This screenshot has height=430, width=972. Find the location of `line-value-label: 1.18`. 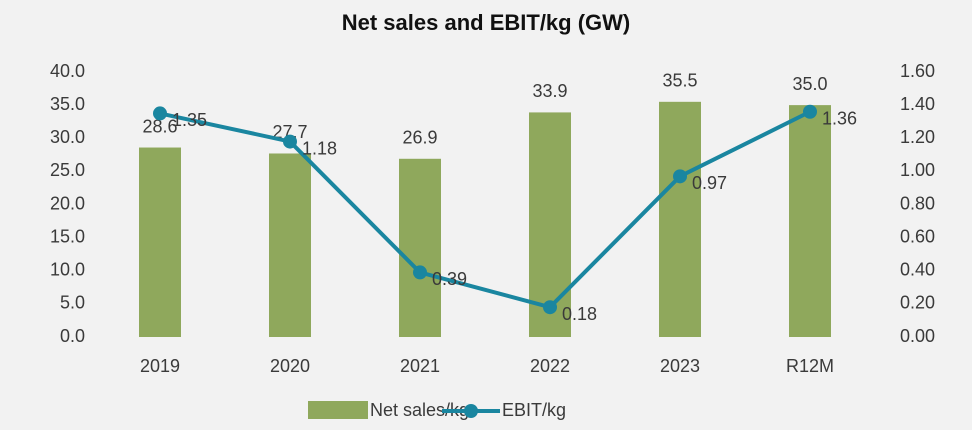

line-value-label: 1.18 is located at coordinates (319, 148).